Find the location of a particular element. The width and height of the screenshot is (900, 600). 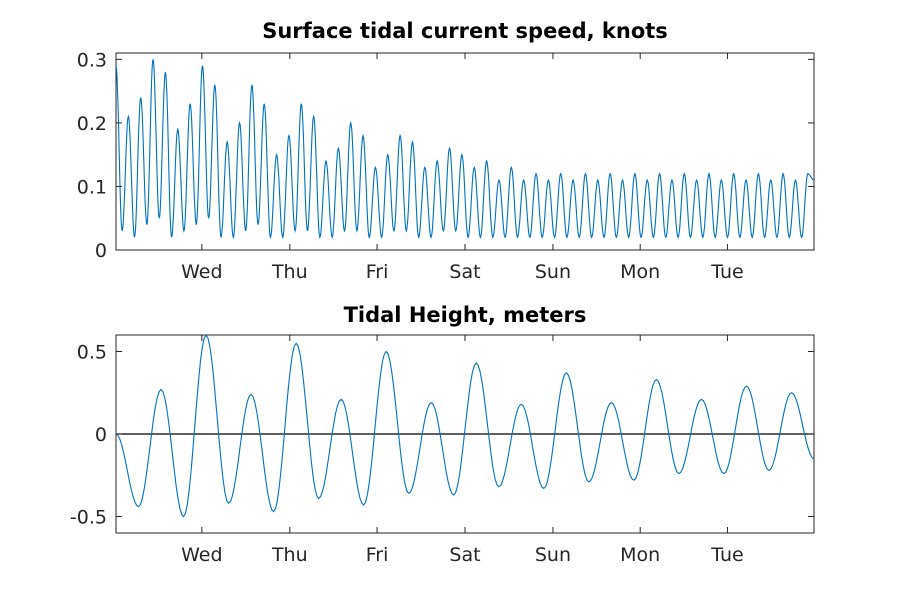

y-tick-label: 0.1 is located at coordinates (92, 187).